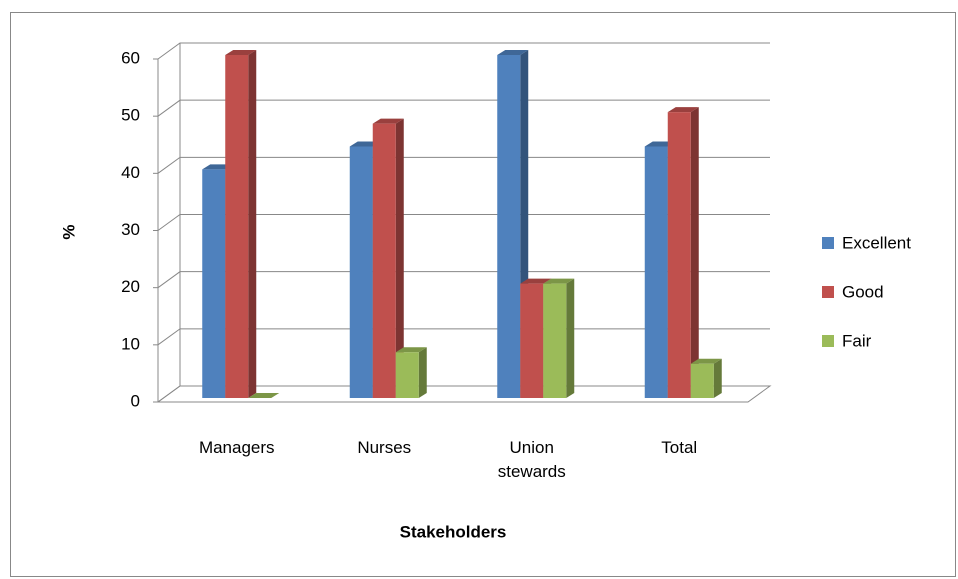 This screenshot has width=958, height=579. Describe the element at coordinates (130, 343) in the screenshot. I see `y-tick-label: 10` at that location.